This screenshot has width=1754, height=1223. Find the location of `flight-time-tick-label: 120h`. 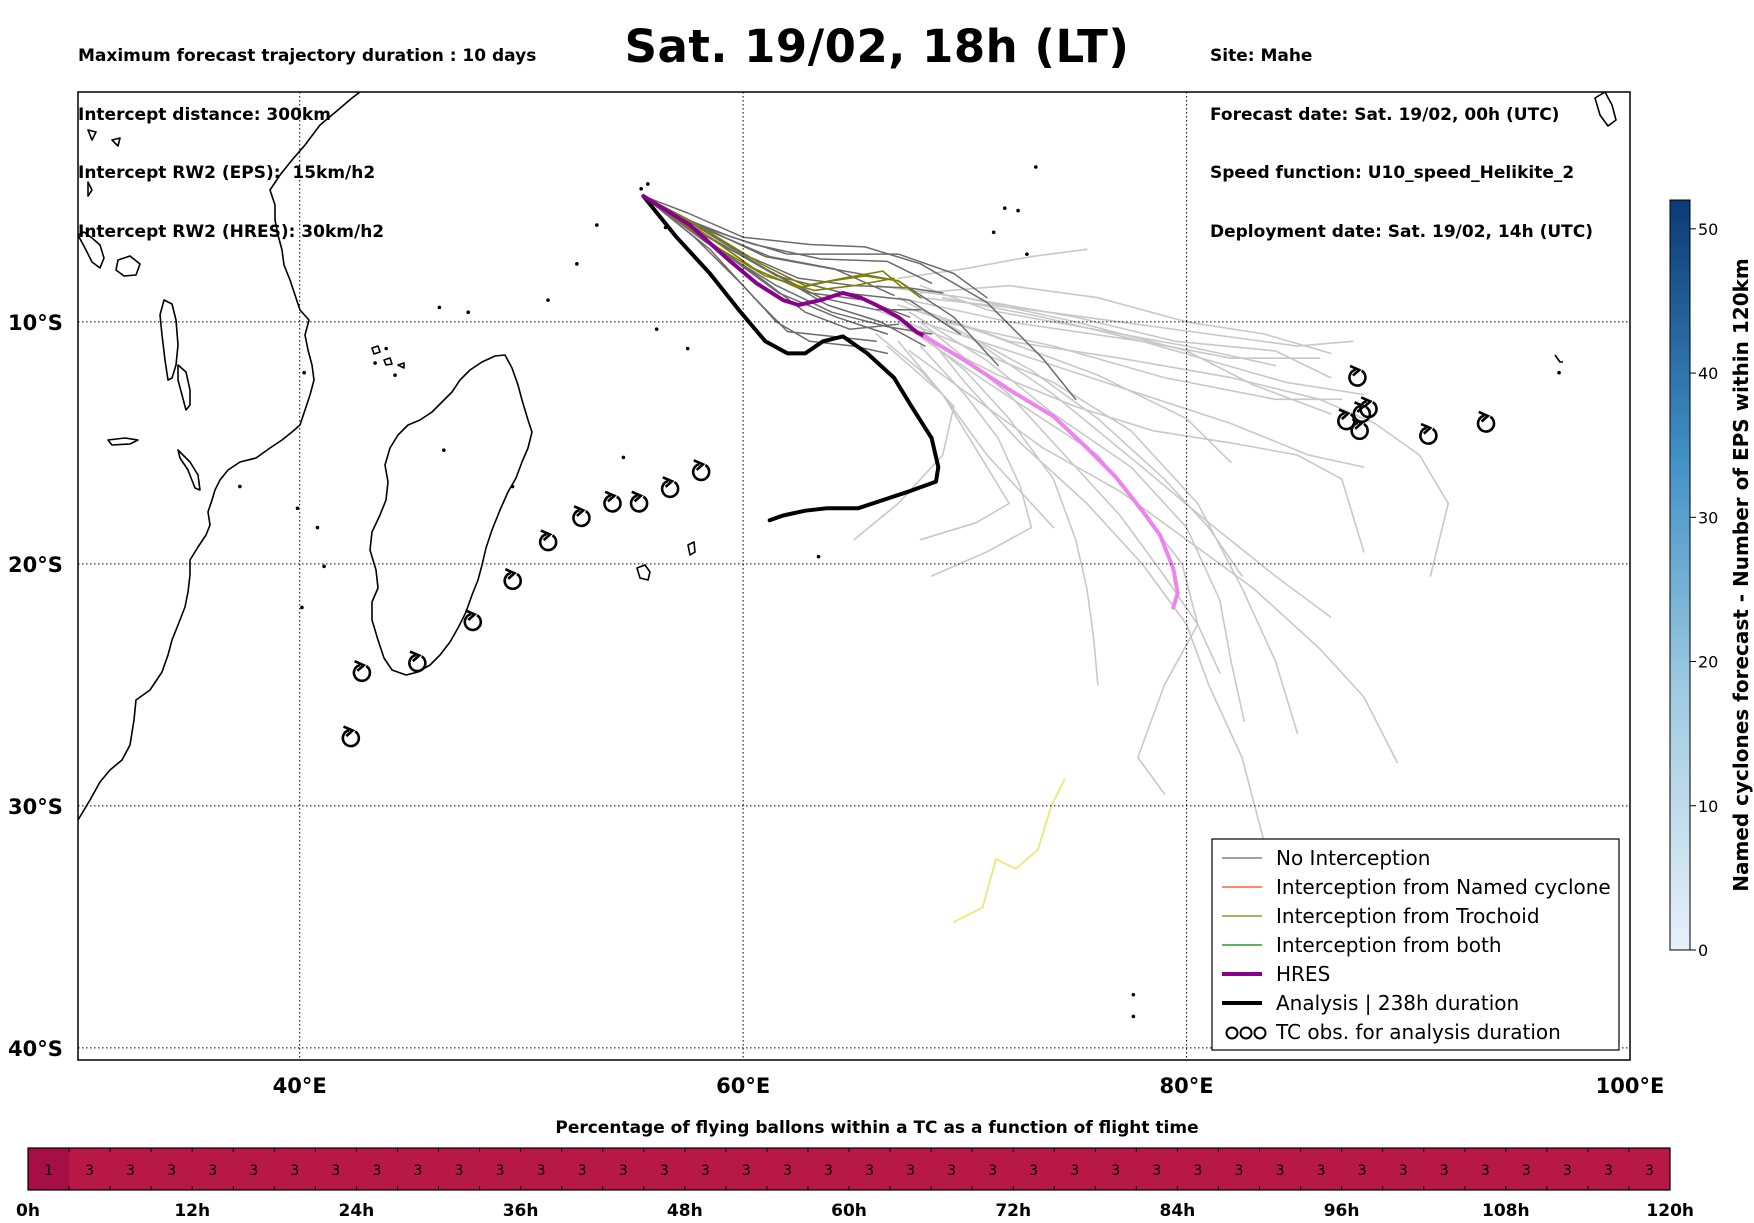

flight-time-tick-label: 120h is located at coordinates (1670, 1211).